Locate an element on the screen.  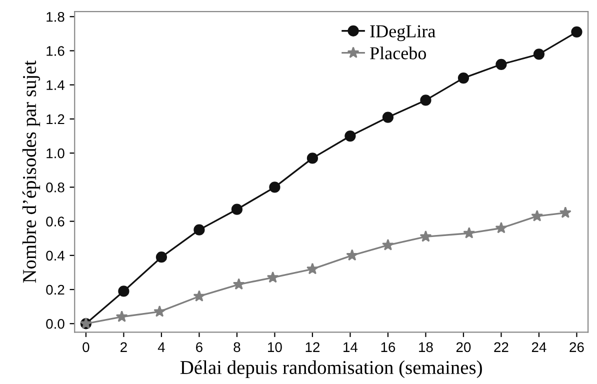
y-tick-label: 0.4 is located at coordinates (55, 255).